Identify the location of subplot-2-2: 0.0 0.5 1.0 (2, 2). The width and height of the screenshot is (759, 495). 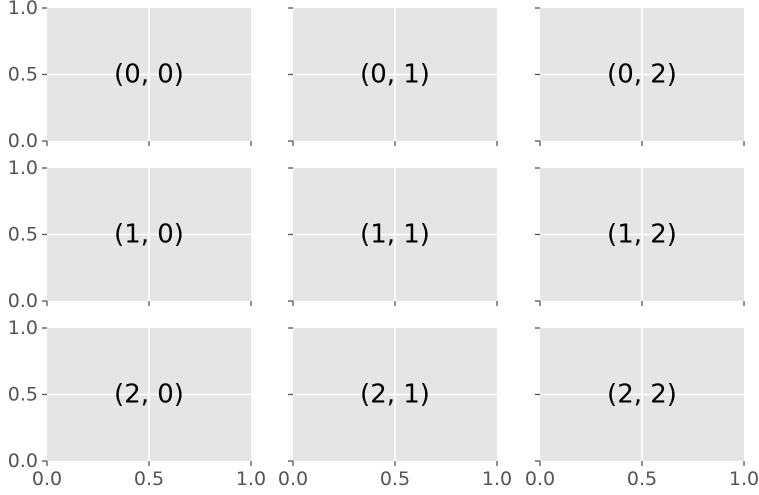
(642, 408).